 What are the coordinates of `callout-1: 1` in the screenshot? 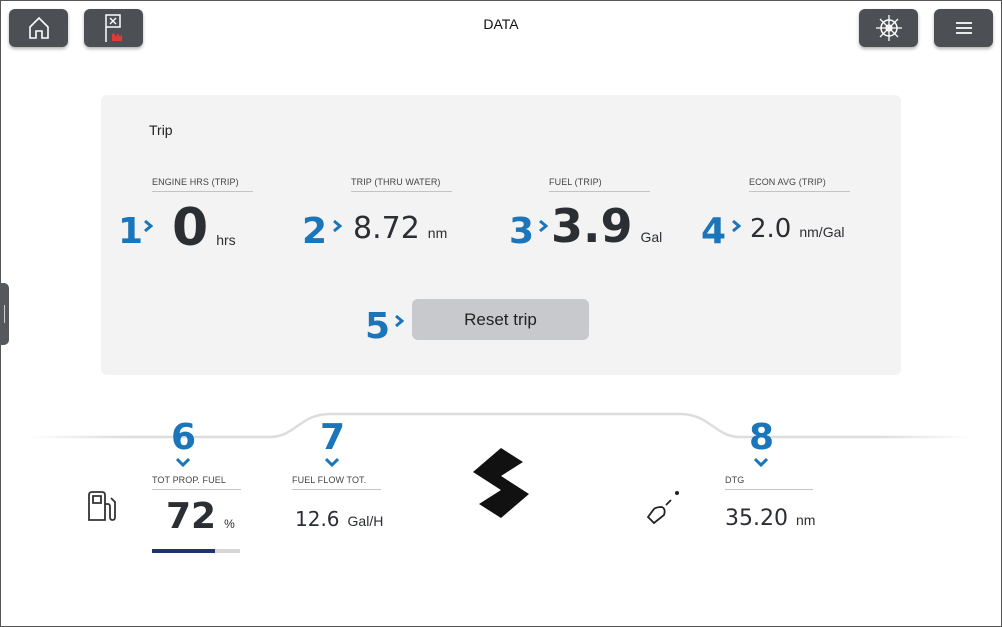 It's located at (131, 231).